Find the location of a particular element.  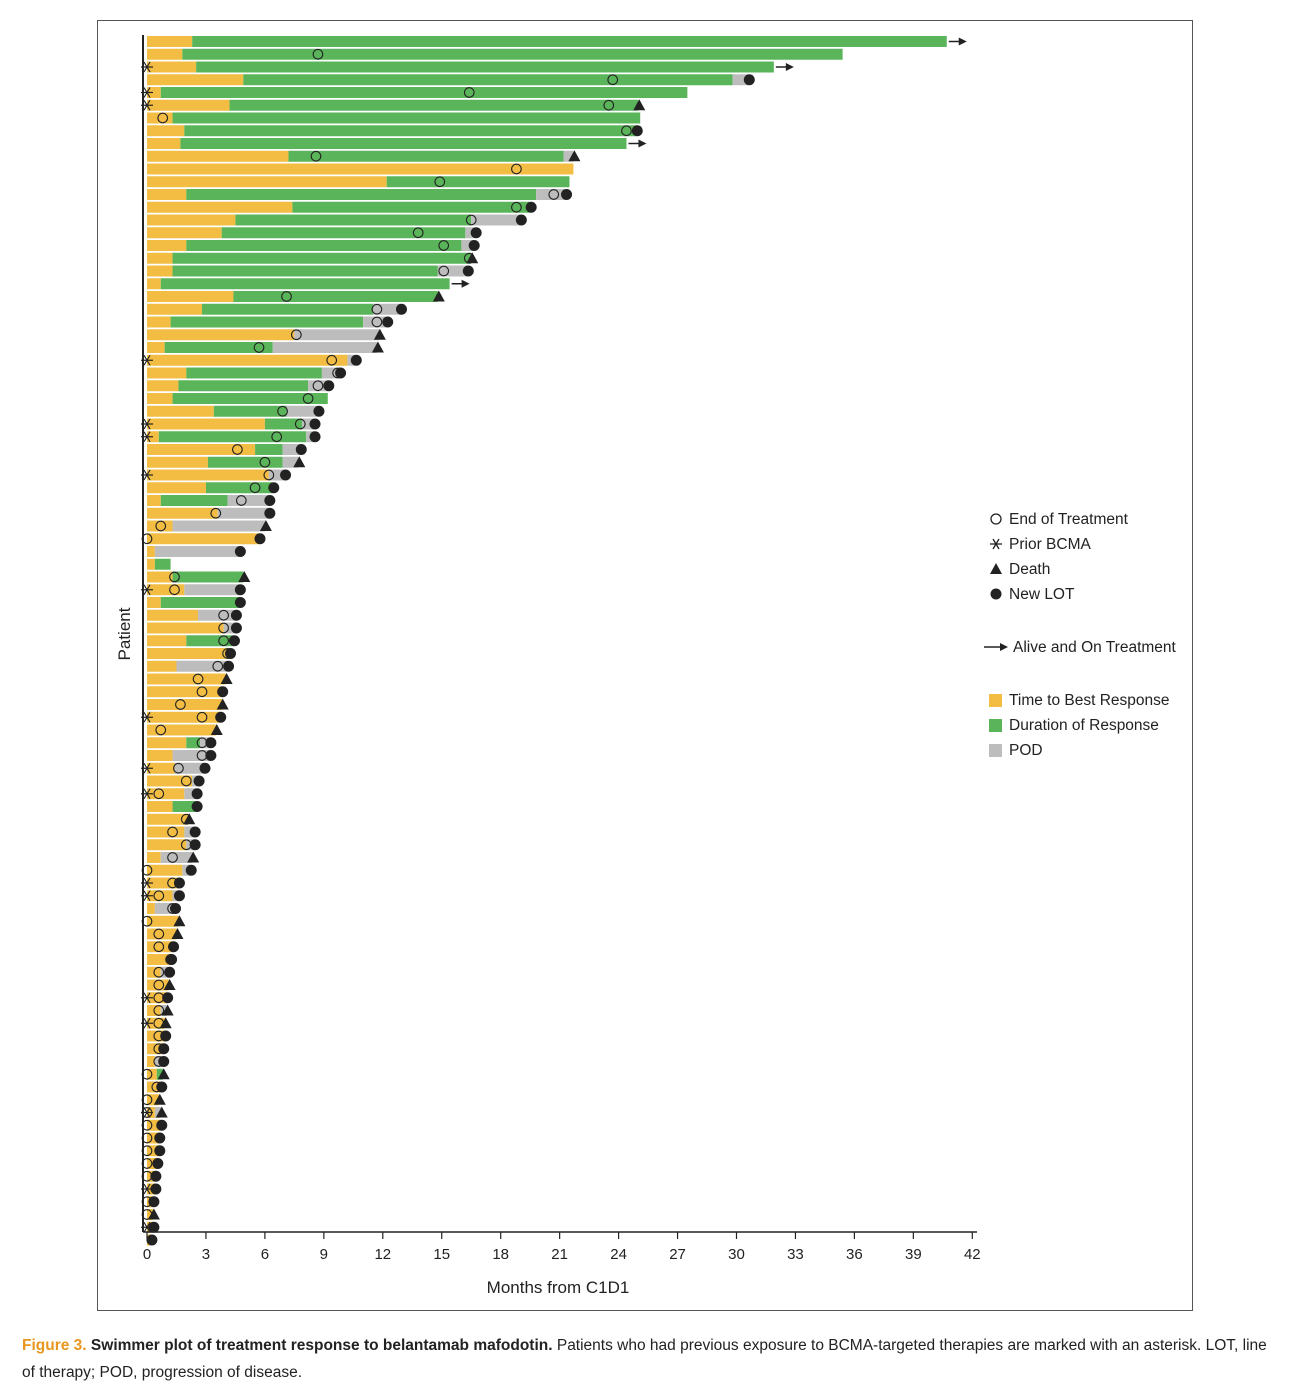

legend-death: Death is located at coordinates (1029, 569).